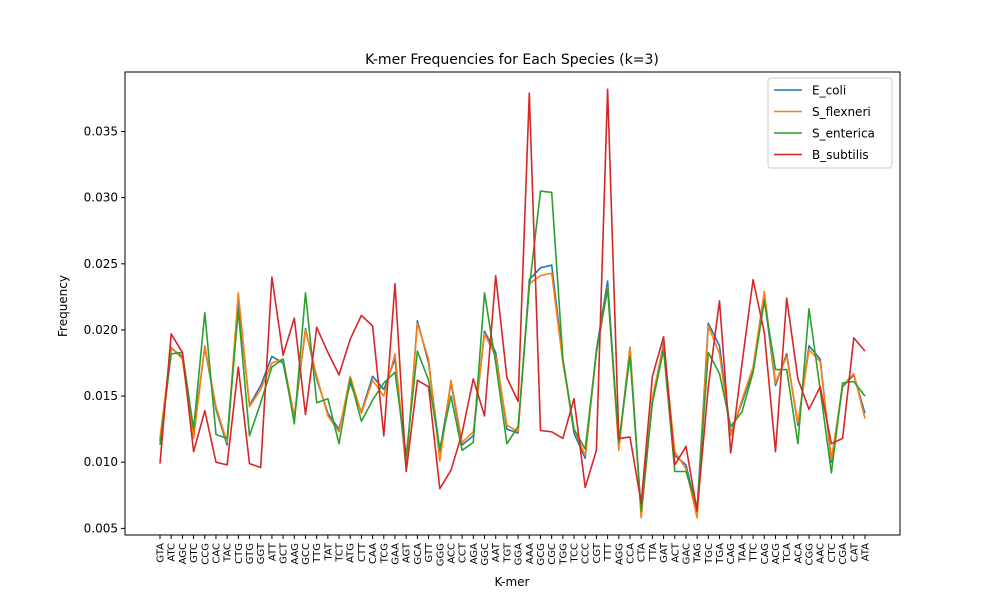 Image resolution: width=1000 pixels, height=600 pixels. Describe the element at coordinates (866, 552) in the screenshot. I see `x-tick-label: ATA` at that location.